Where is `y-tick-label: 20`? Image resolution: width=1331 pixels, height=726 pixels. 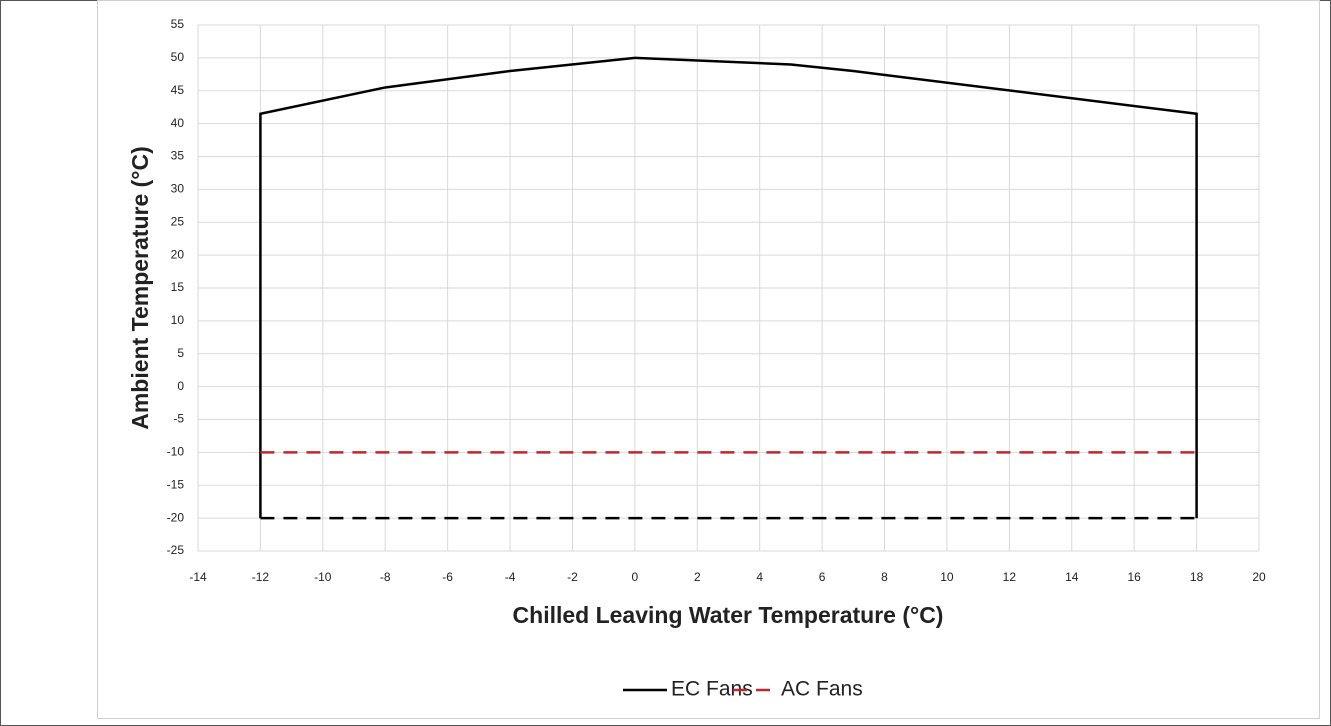 y-tick-label: 20 is located at coordinates (178, 254).